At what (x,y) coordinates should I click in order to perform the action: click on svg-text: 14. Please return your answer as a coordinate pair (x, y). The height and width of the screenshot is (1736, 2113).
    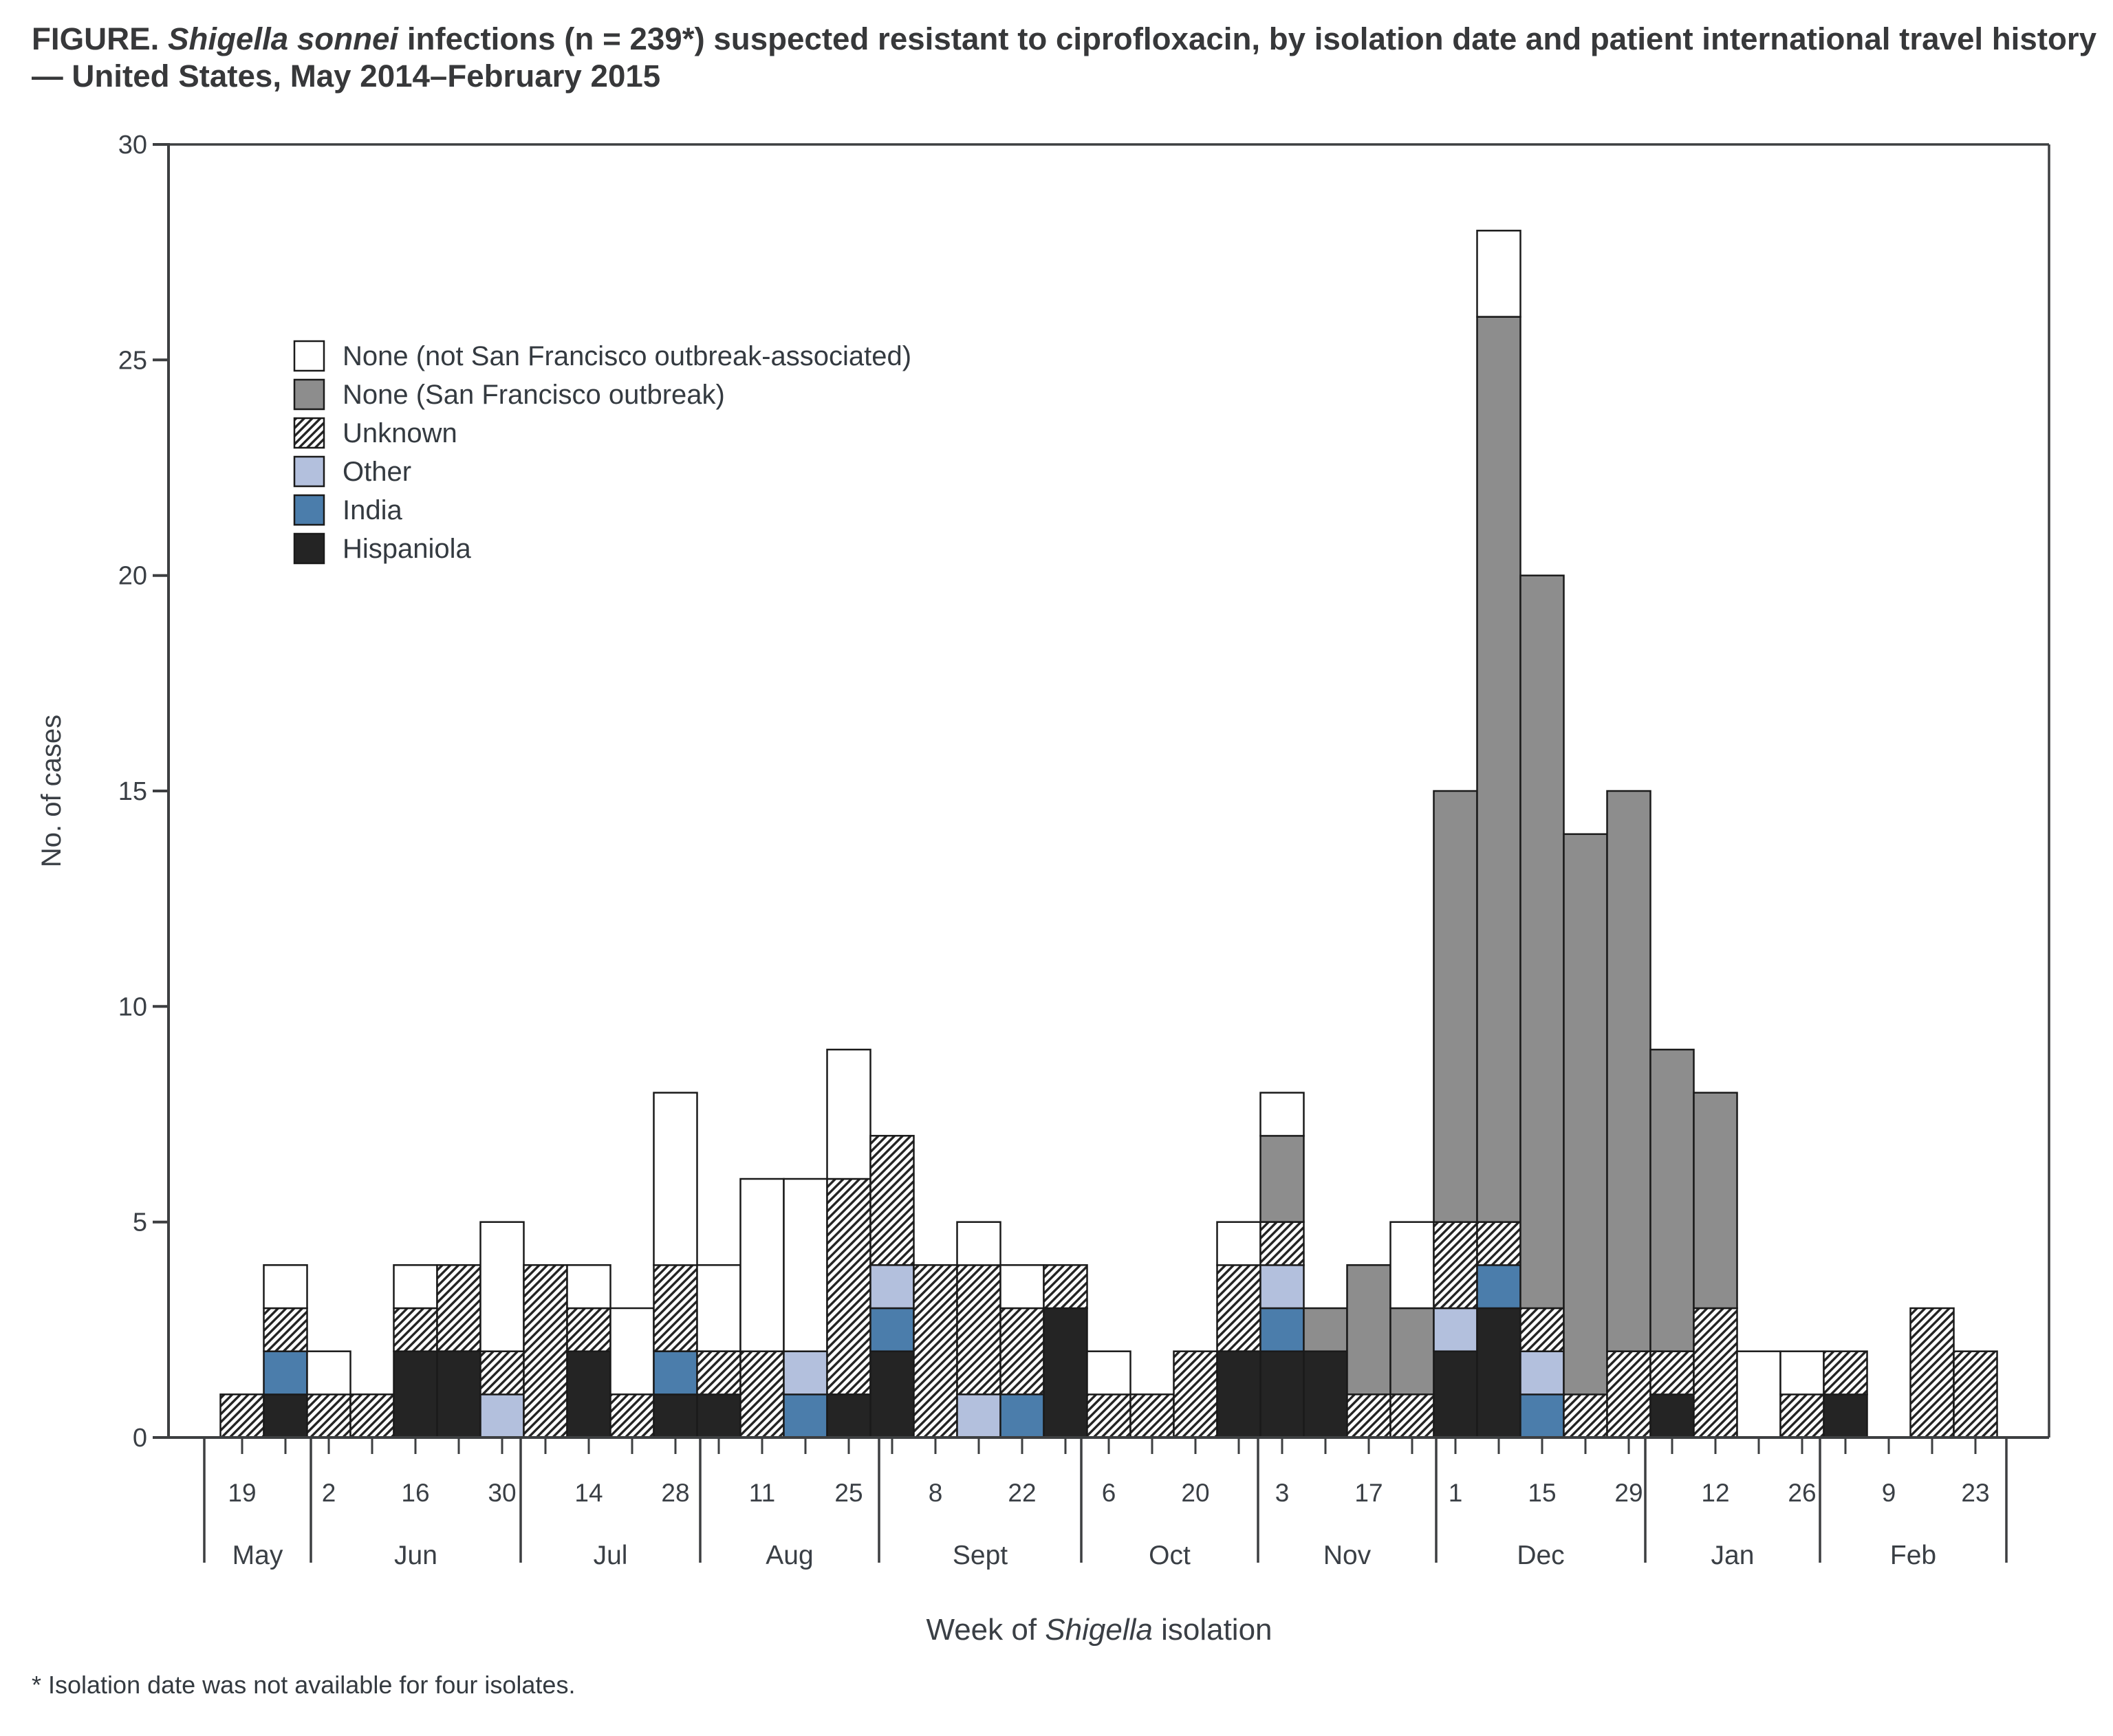
    Looking at the image, I should click on (588, 1493).